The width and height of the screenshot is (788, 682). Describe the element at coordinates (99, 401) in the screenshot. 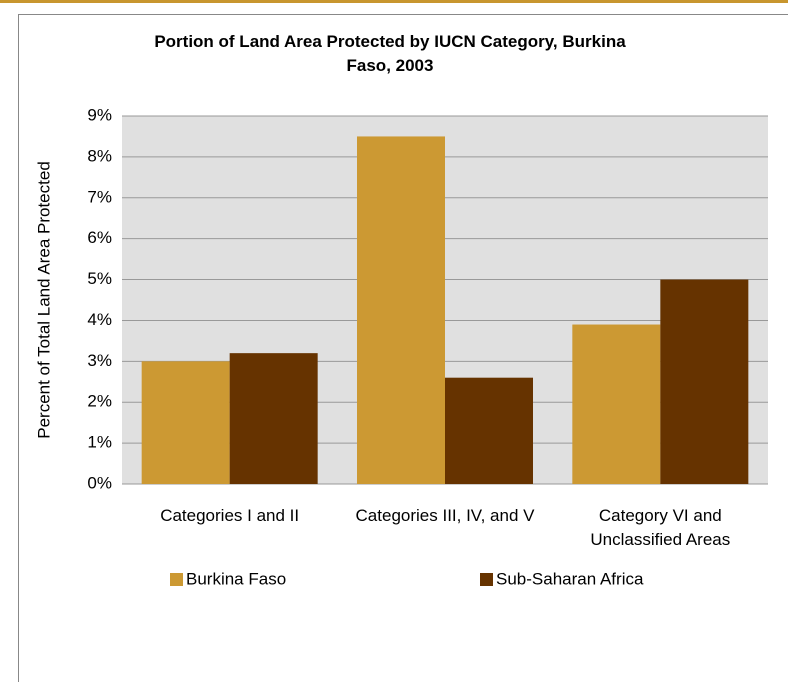

I see `y-tick-label: 2%` at that location.